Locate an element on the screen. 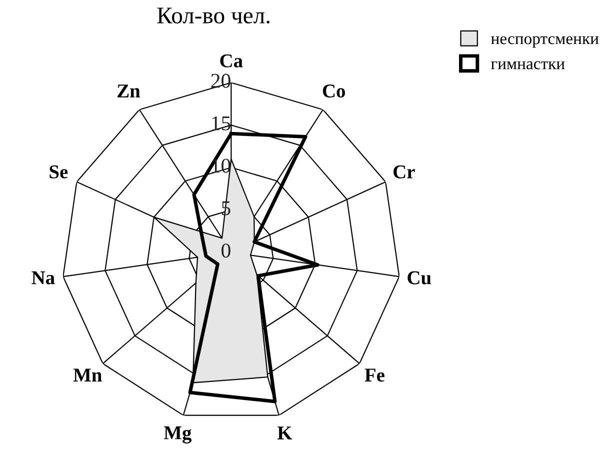  legend-label: гимнастки is located at coordinates (528, 65).